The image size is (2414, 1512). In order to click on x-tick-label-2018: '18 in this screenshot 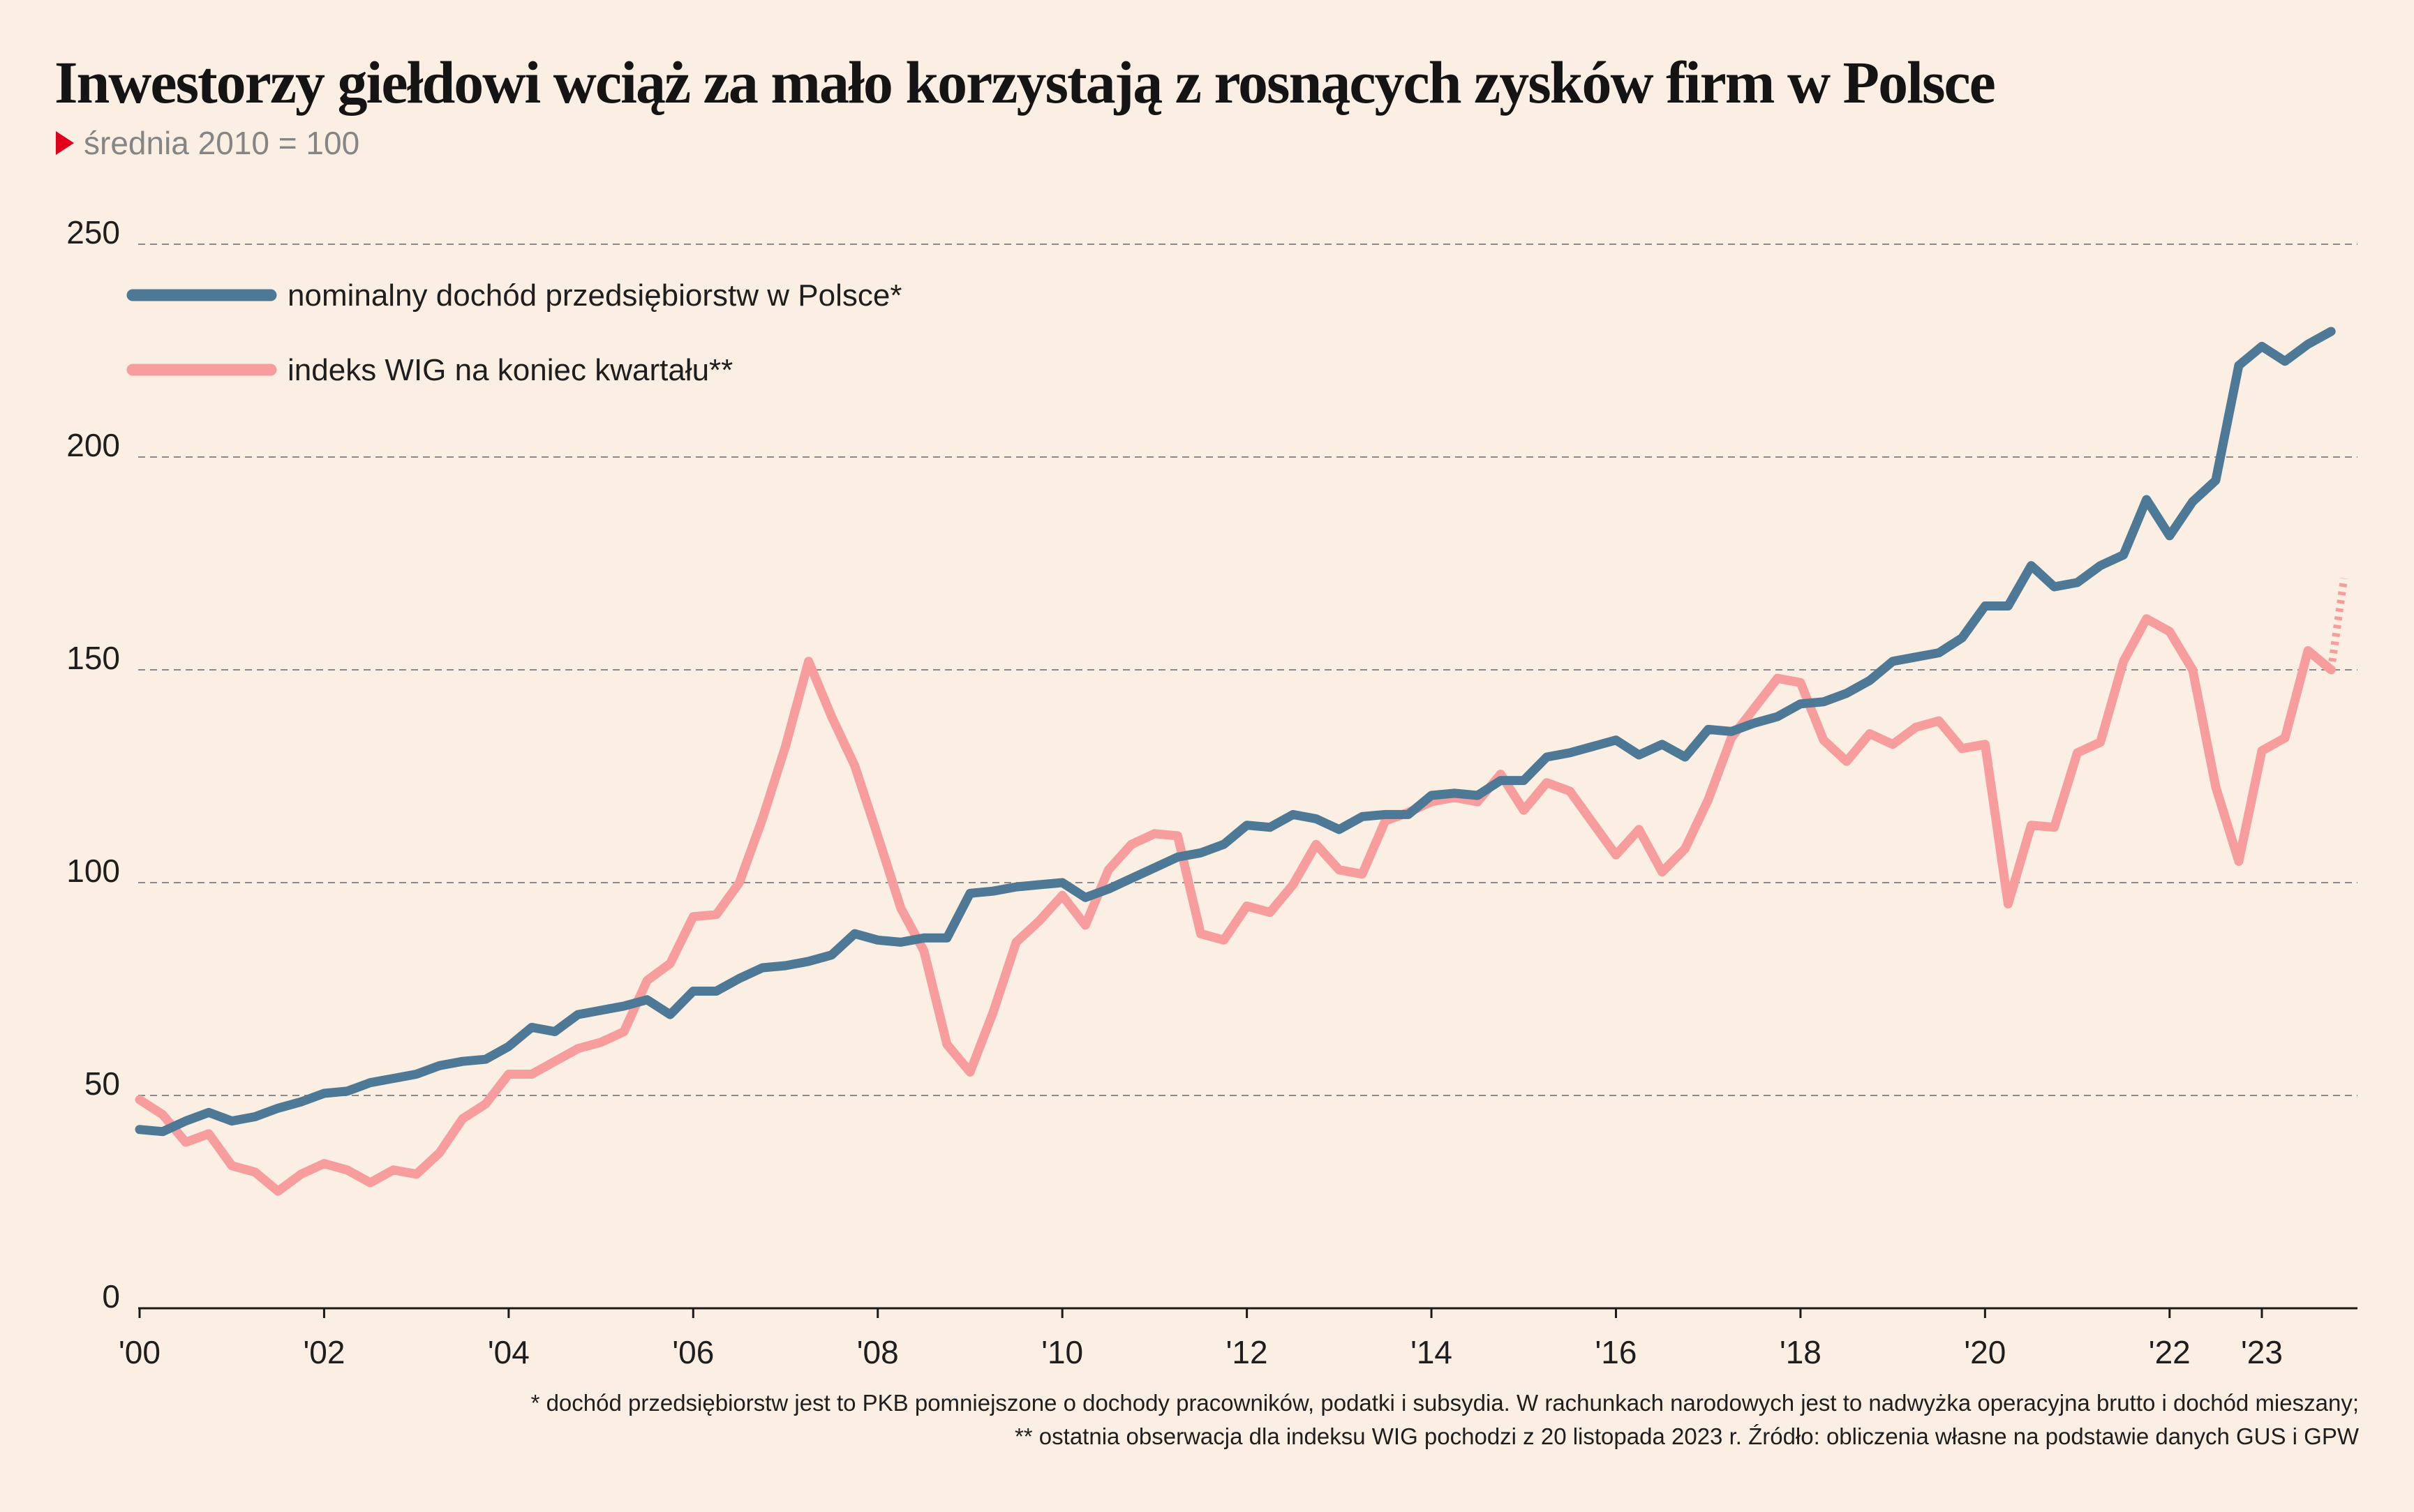, I will do `click(1800, 1352)`.